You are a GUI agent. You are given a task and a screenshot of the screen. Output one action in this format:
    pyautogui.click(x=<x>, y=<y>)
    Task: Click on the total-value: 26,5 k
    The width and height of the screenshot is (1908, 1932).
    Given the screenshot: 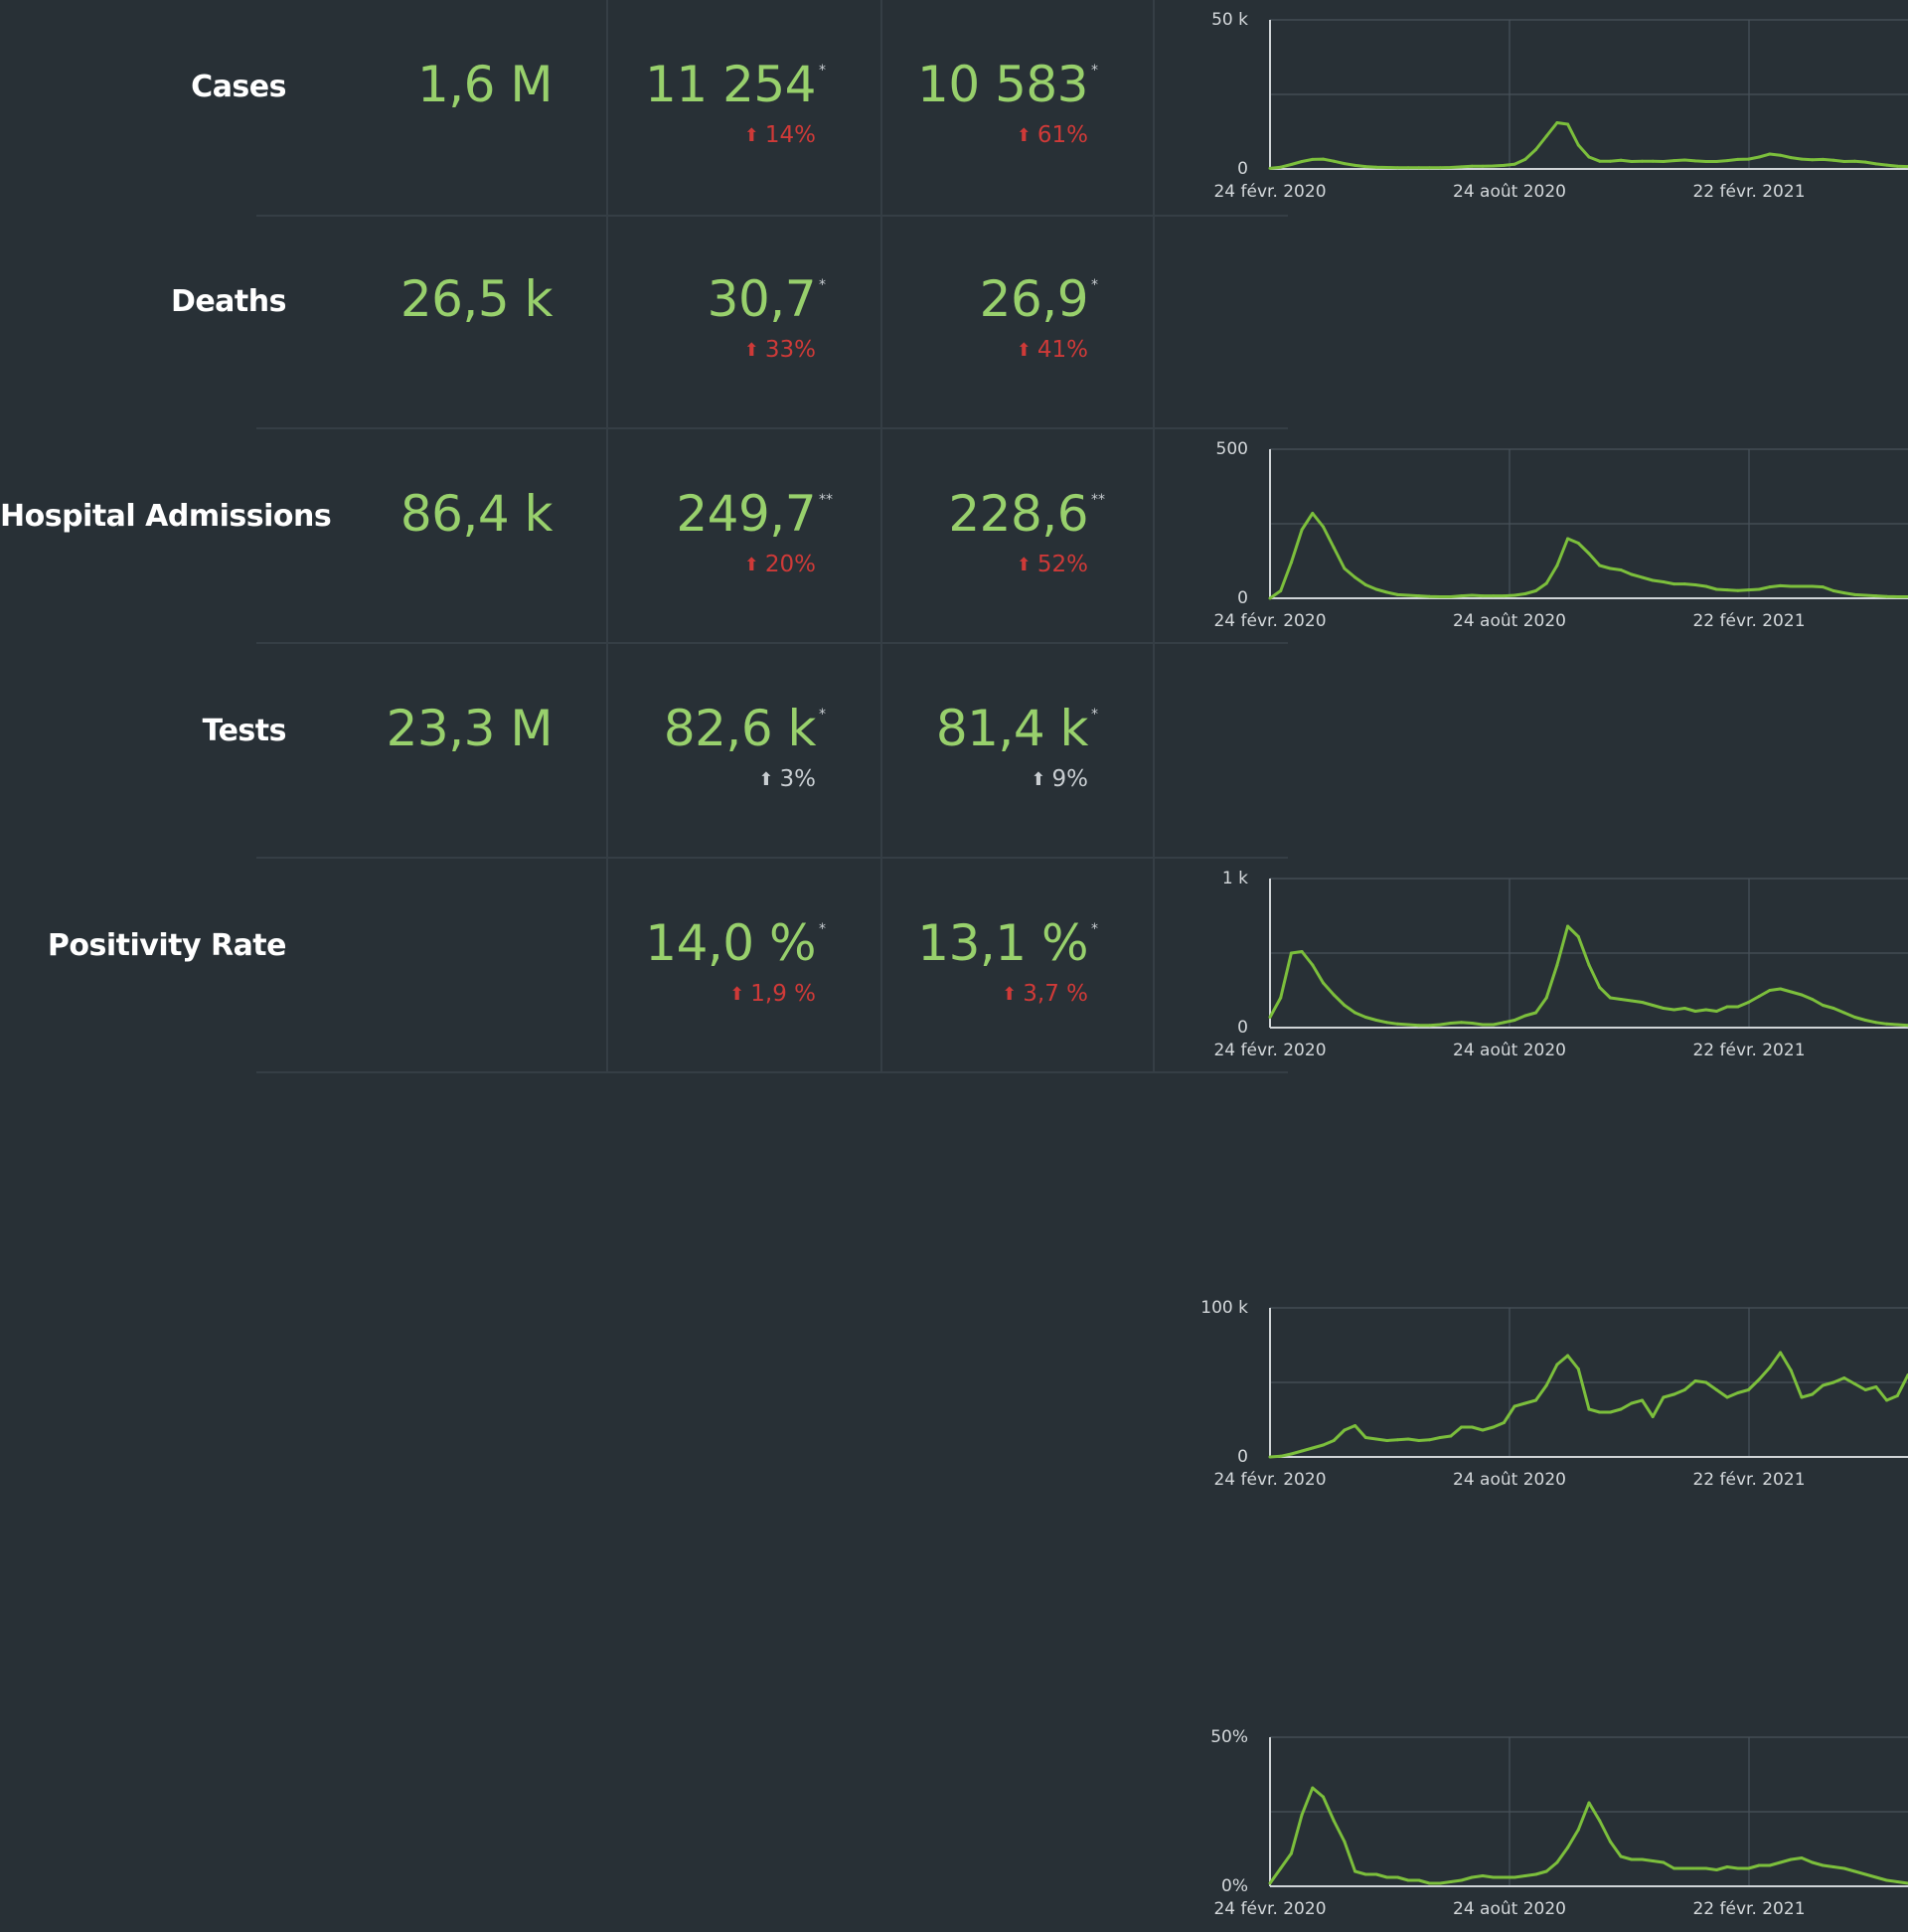 What is the action you would take?
    pyautogui.click(x=476, y=299)
    